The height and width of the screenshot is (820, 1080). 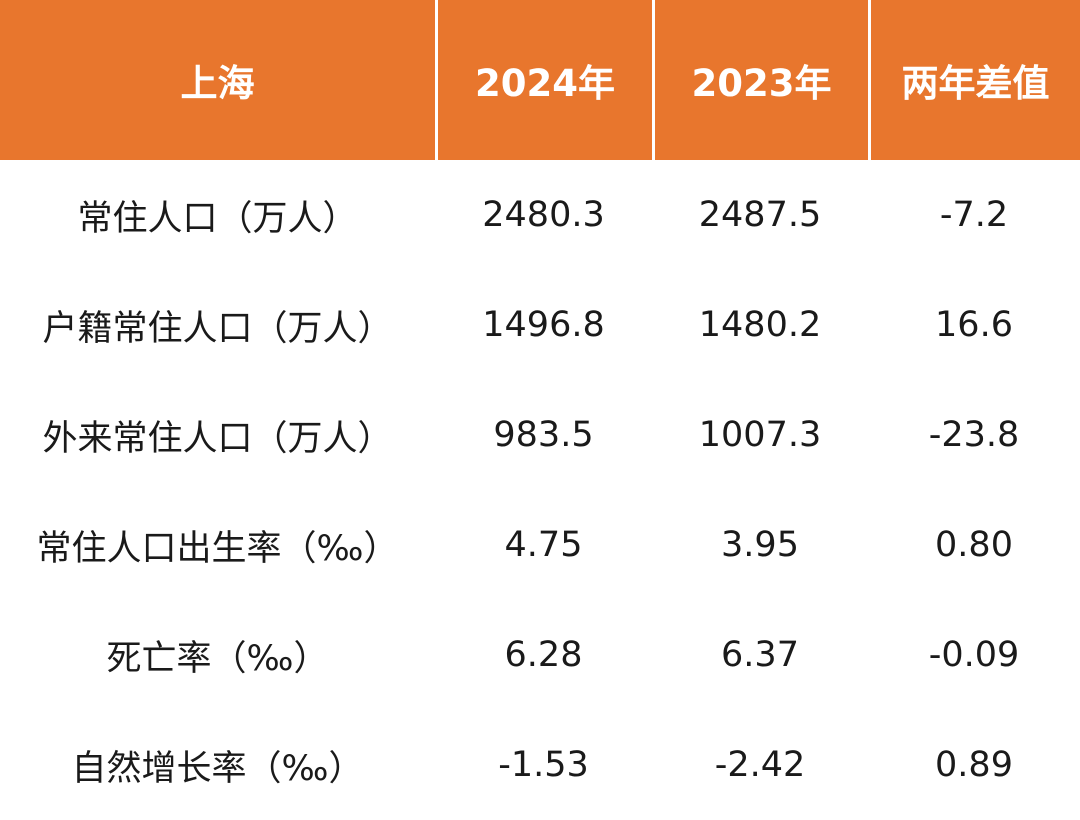 What do you see at coordinates (543, 325) in the screenshot?
I see `cell: 1496.8` at bounding box center [543, 325].